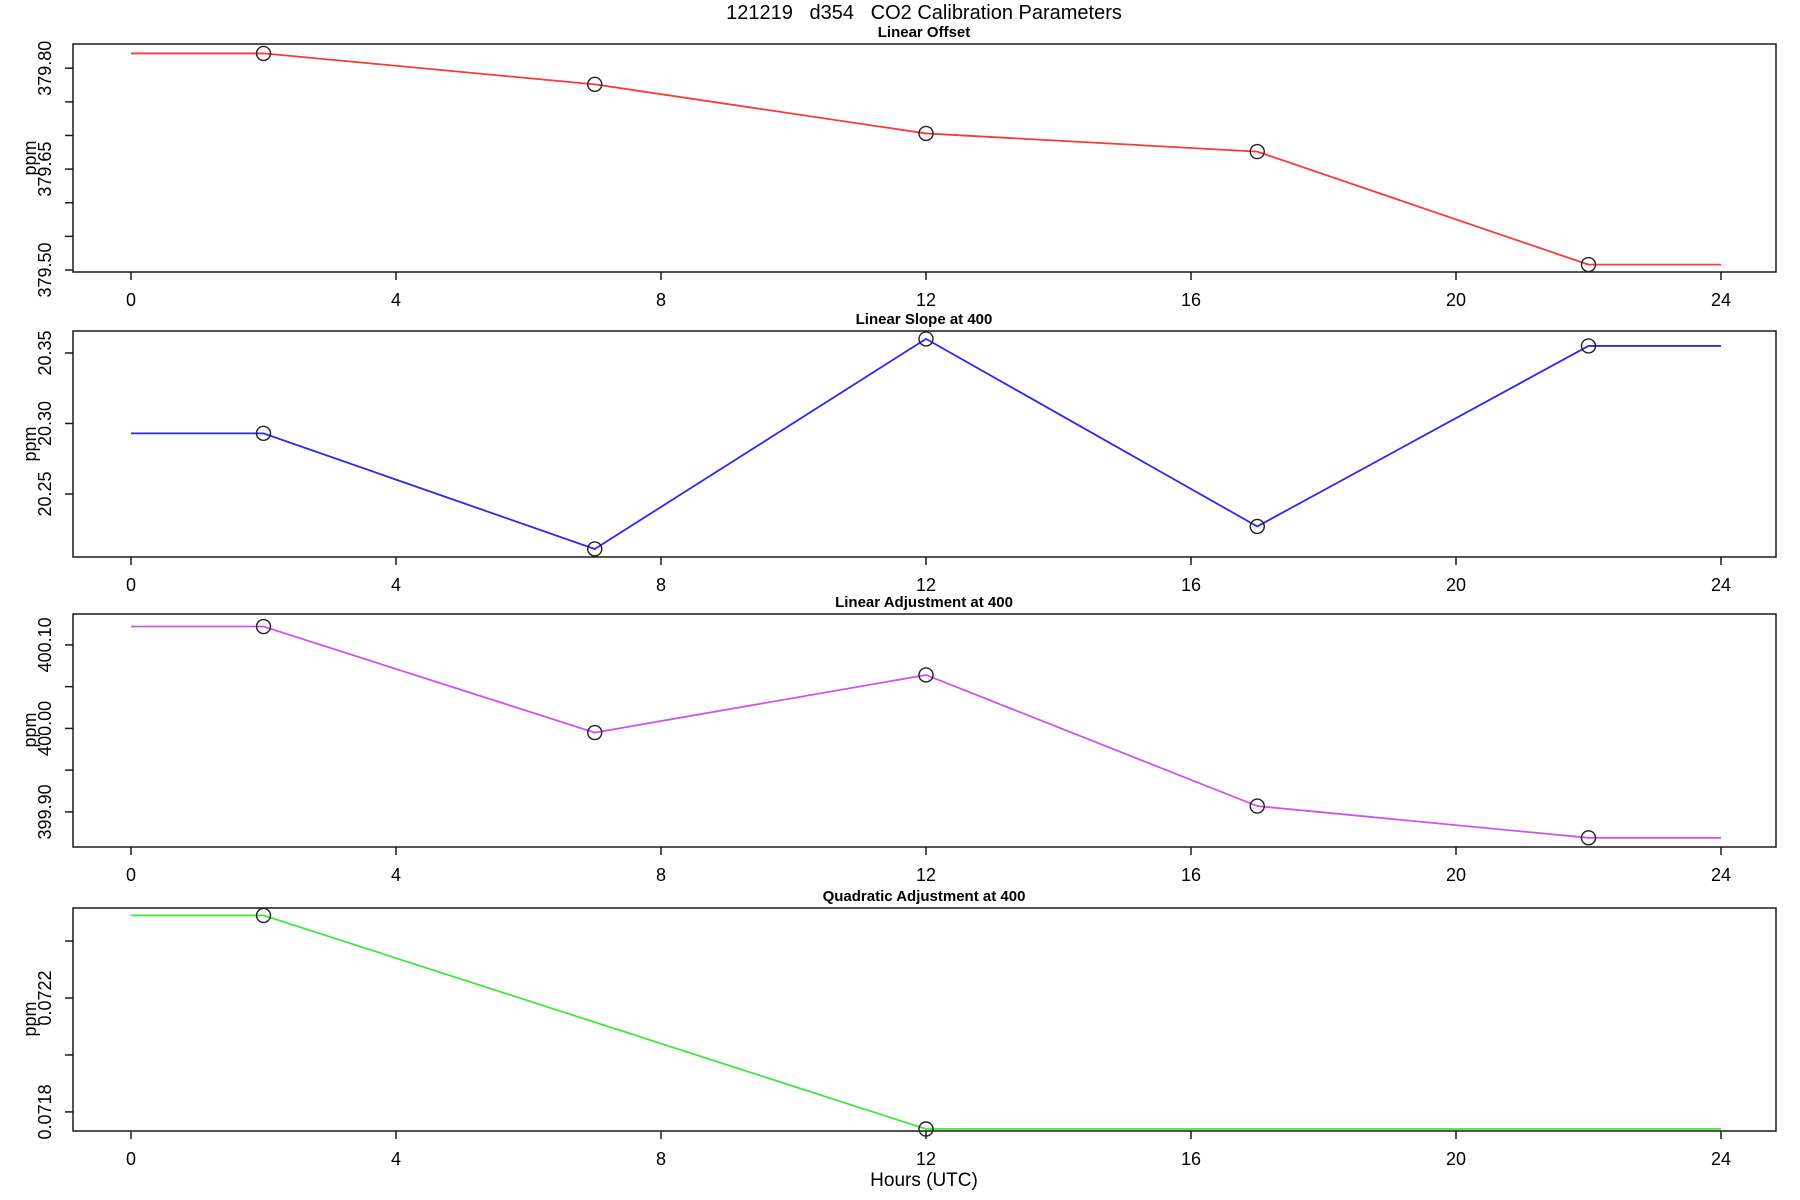 This screenshot has width=1800, height=1200. Describe the element at coordinates (45, 997) in the screenshot. I see `y-tick-label: 0.0722` at that location.